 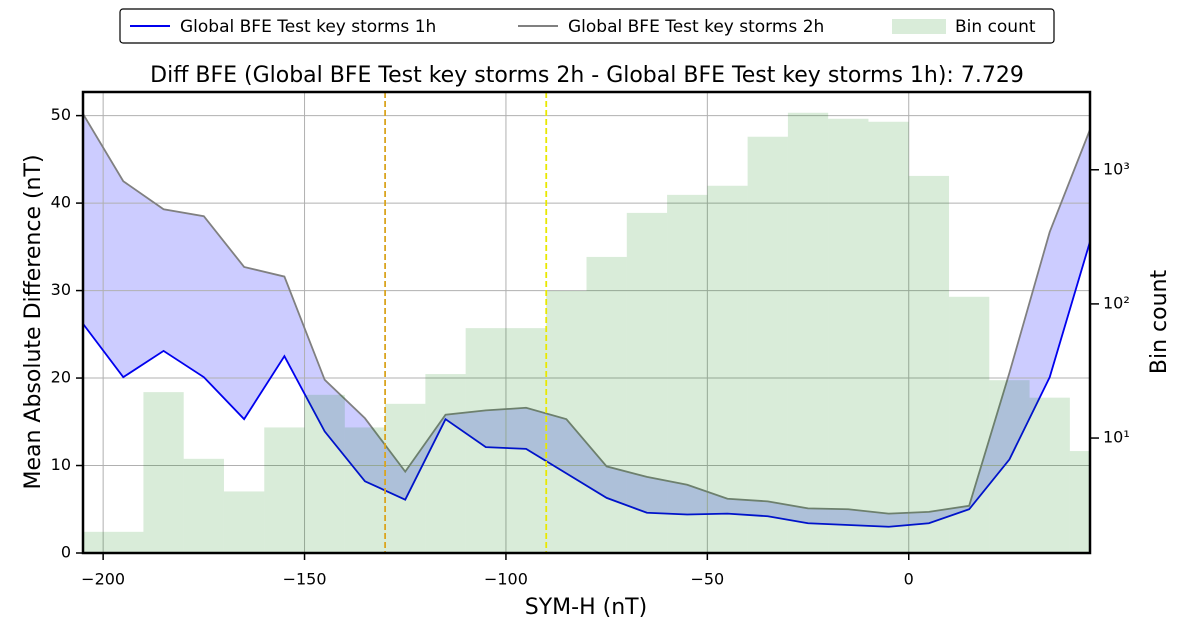 What do you see at coordinates (308, 27) in the screenshot?
I see `legend-label: Global BFE Test key storms 1h` at bounding box center [308, 27].